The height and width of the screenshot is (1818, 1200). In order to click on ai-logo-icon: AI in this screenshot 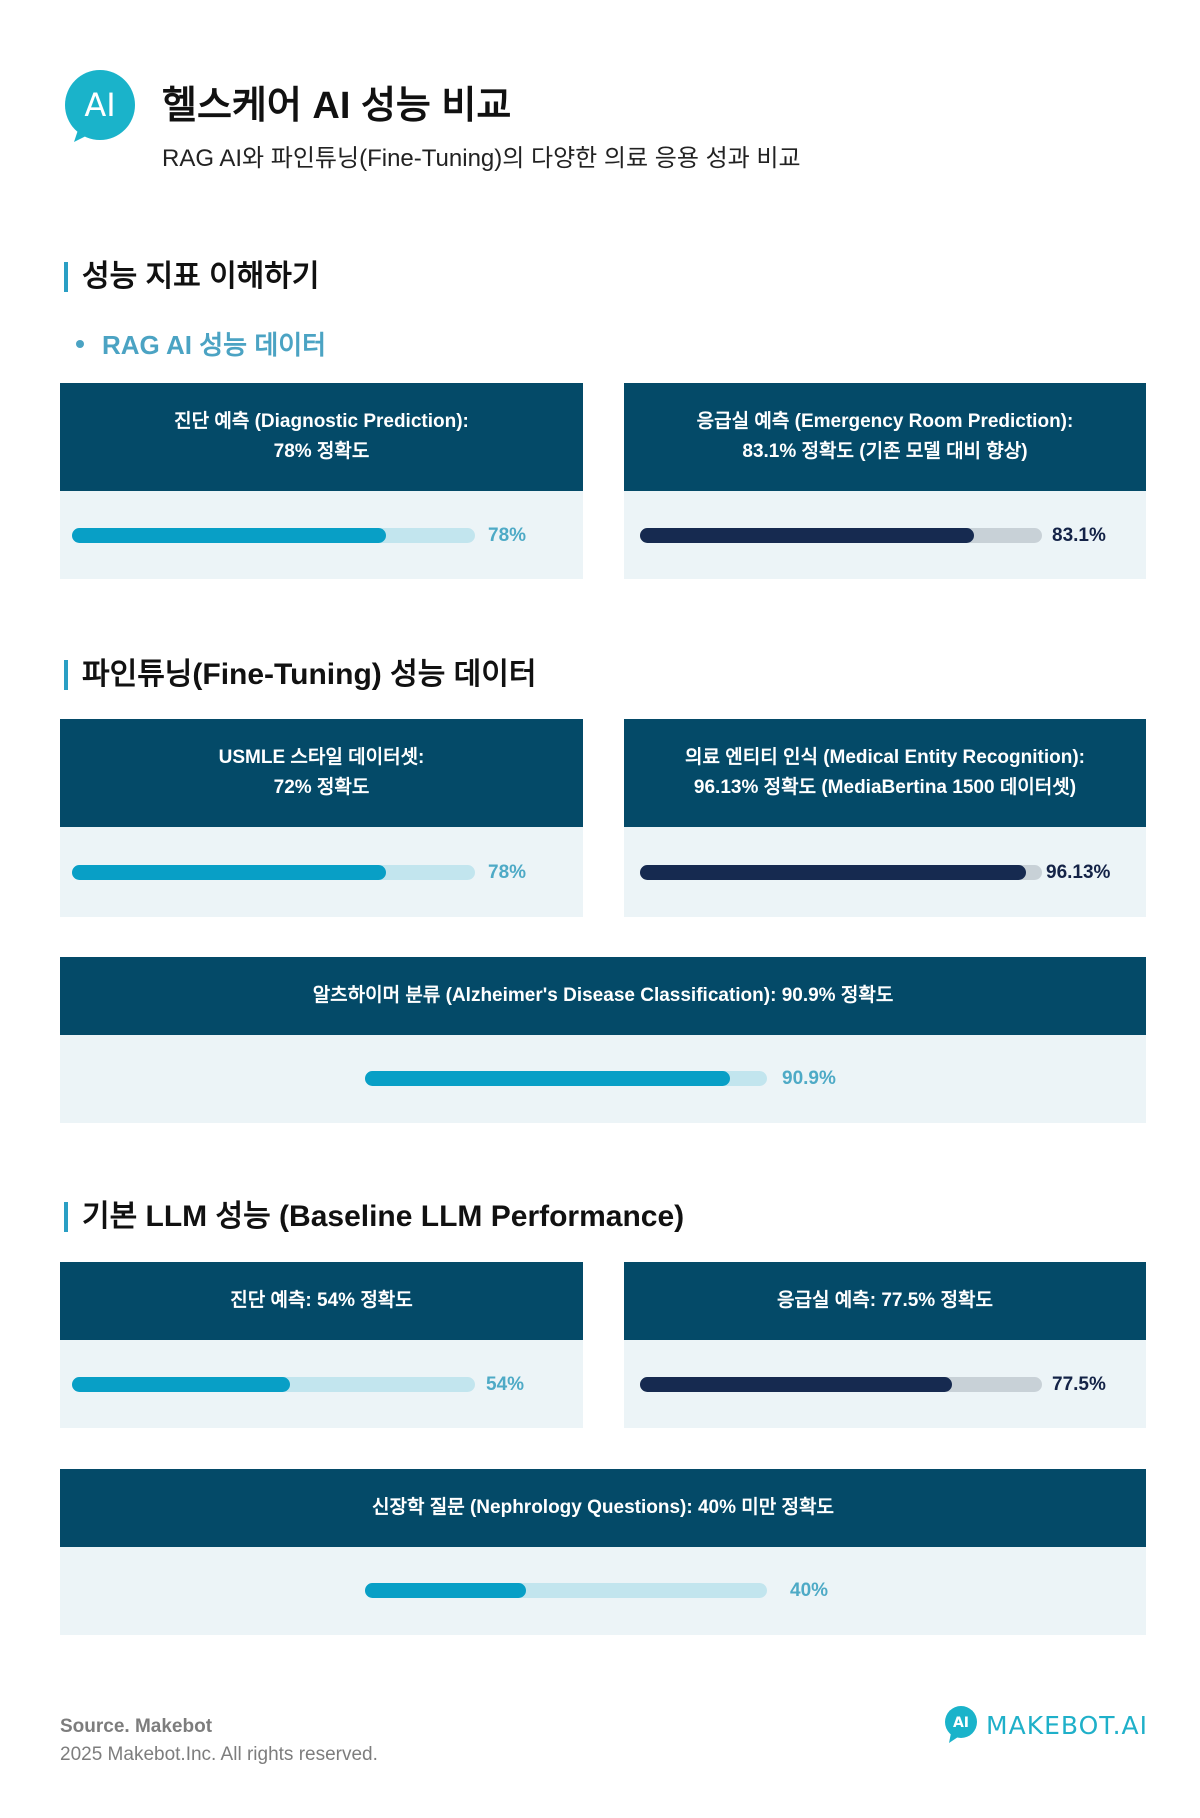, I will do `click(100, 106)`.